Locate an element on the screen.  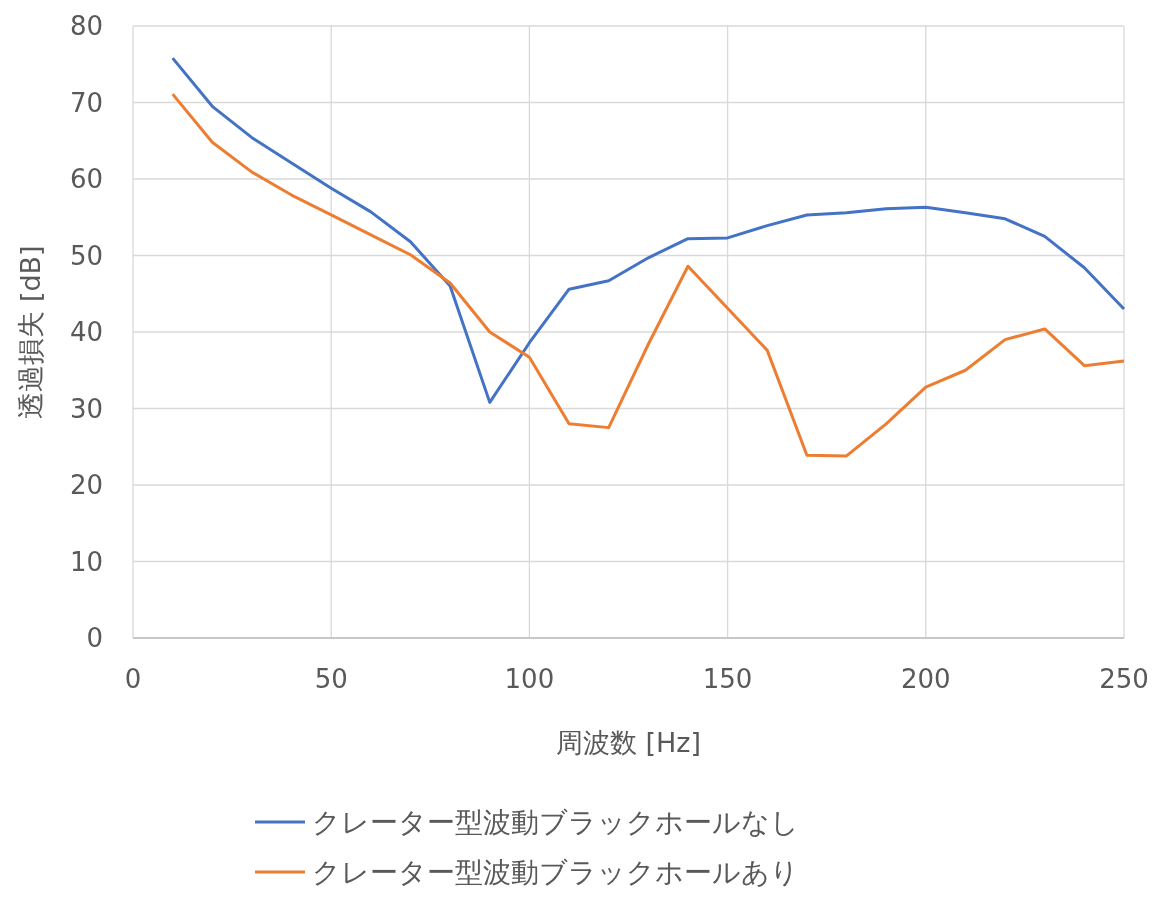
y-tick-label: 40 is located at coordinates (86, 332).